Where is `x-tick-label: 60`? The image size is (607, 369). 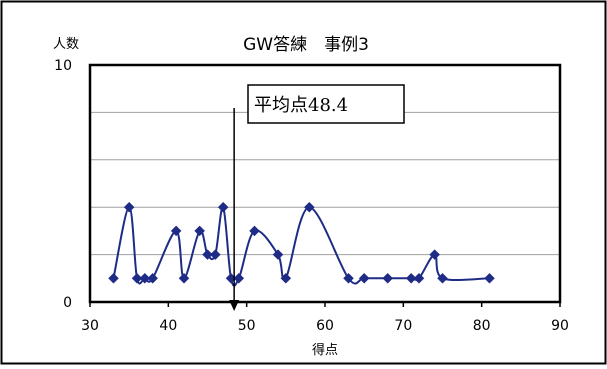 x-tick-label: 60 is located at coordinates (325, 326).